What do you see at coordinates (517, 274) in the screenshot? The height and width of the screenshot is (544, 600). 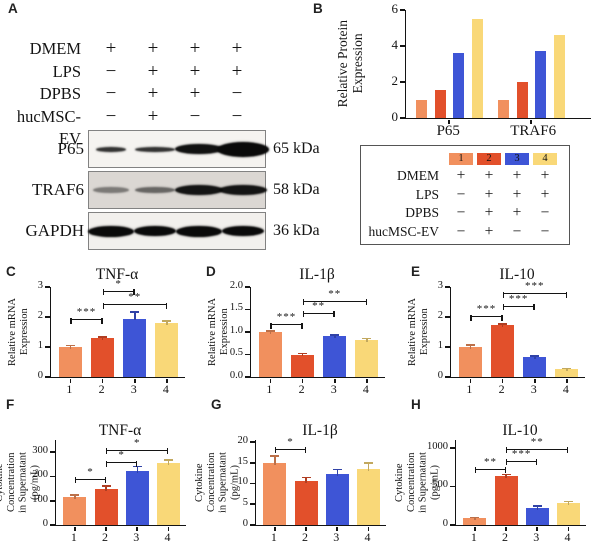 I see `chart-title: IL-10` at bounding box center [517, 274].